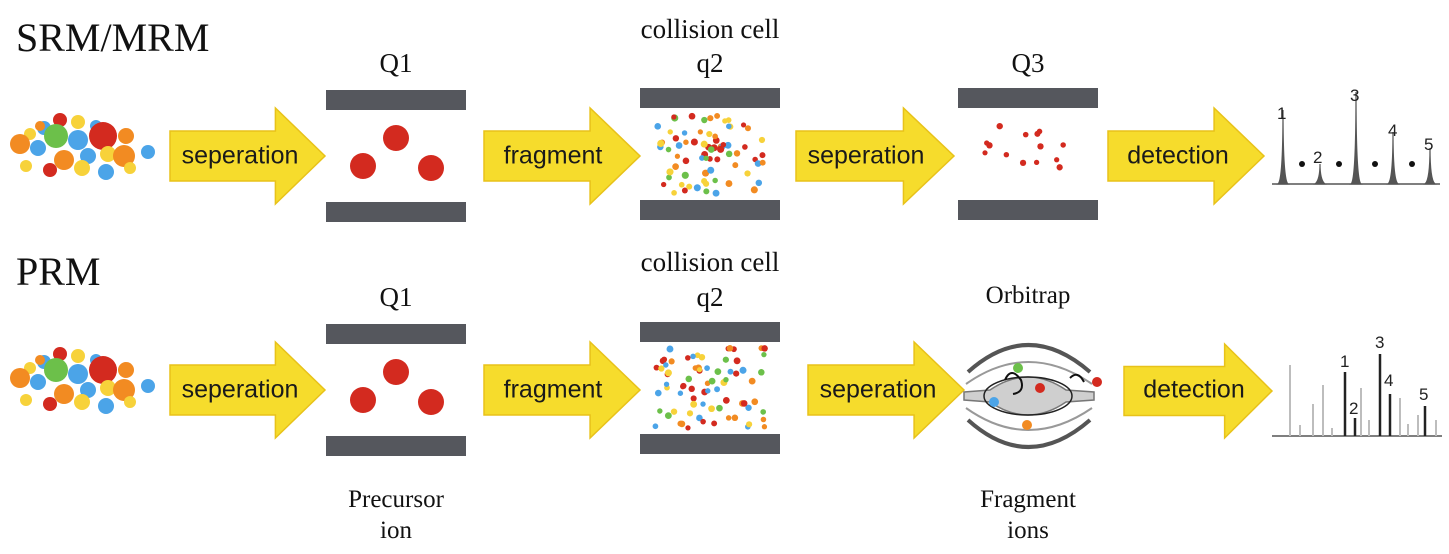 This screenshot has height=554, width=1449. What do you see at coordinates (1424, 394) in the screenshot?
I see `peak-label-5: 5` at bounding box center [1424, 394].